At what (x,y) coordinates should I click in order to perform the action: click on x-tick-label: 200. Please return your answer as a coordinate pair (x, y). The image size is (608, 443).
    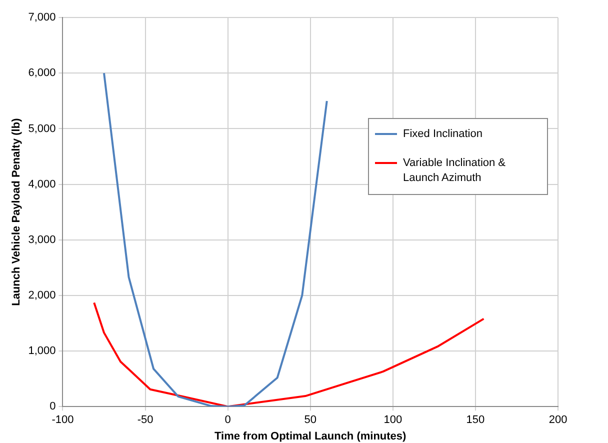
    Looking at the image, I should click on (558, 420).